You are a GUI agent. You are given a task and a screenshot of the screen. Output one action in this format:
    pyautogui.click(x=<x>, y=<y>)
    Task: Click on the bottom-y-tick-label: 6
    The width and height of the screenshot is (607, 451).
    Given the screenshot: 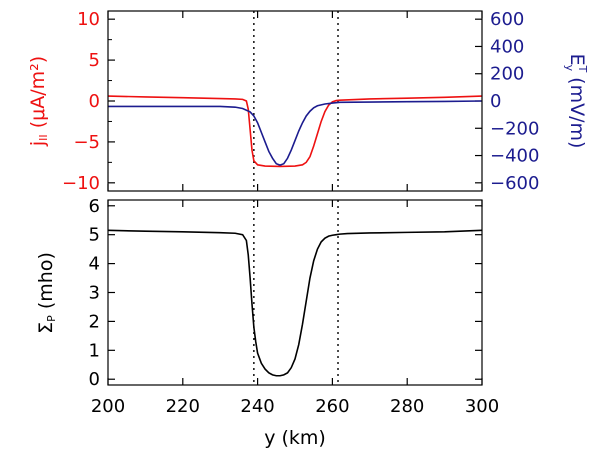 What is the action you would take?
    pyautogui.click(x=94, y=206)
    